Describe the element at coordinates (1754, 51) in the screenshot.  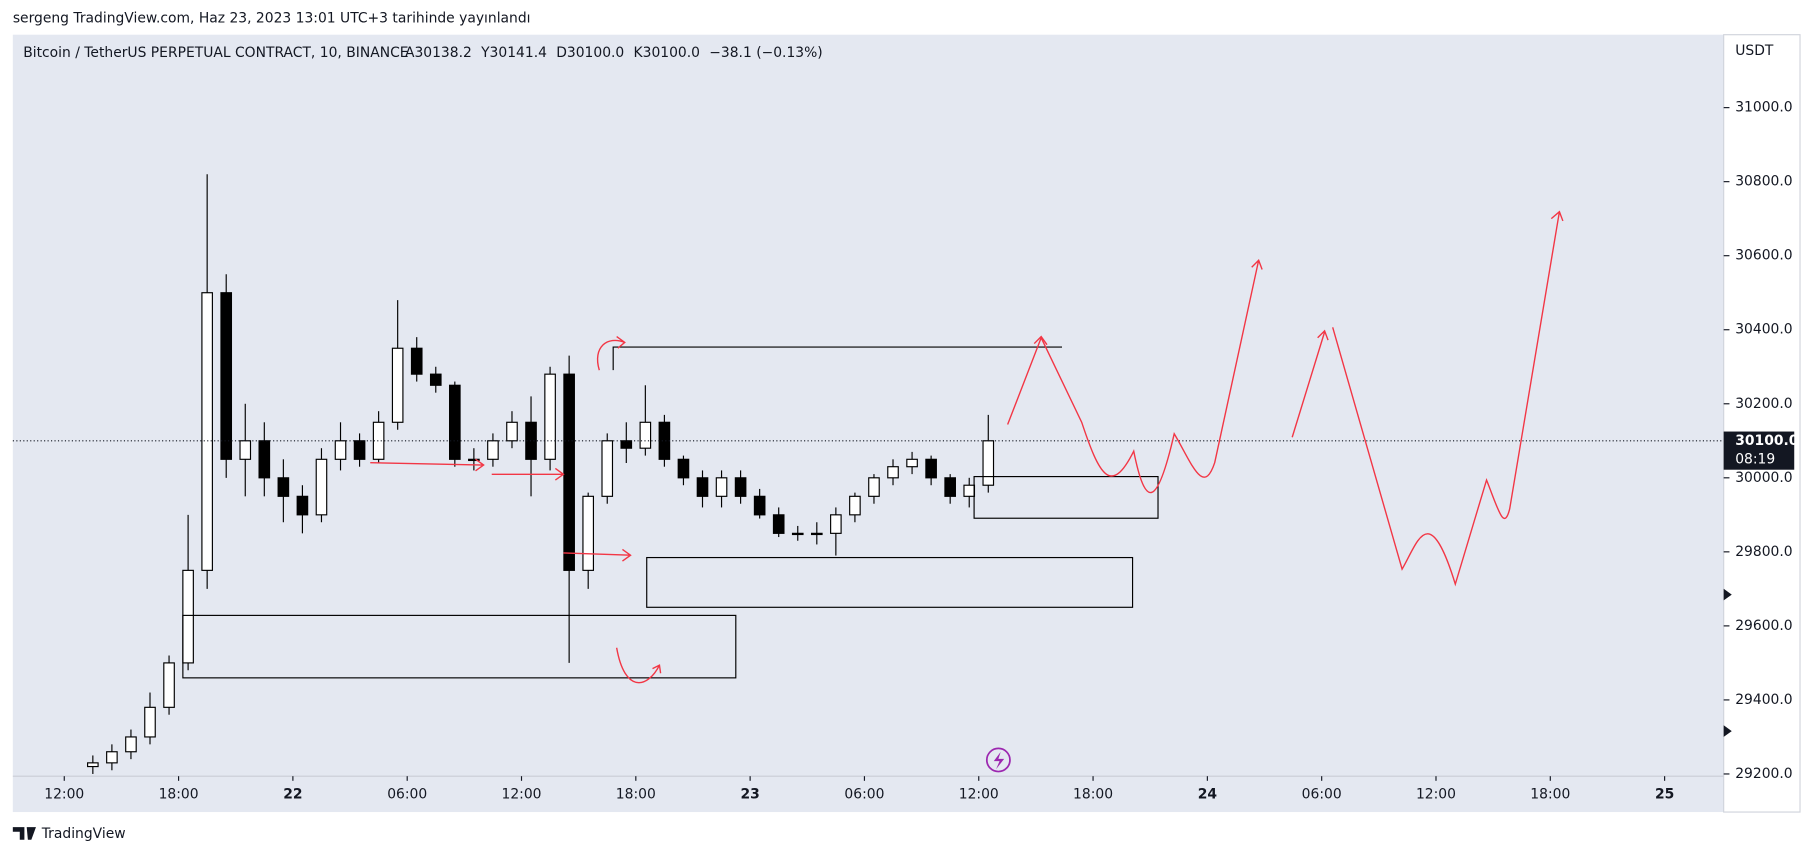
I see `currency: USDT` at that location.